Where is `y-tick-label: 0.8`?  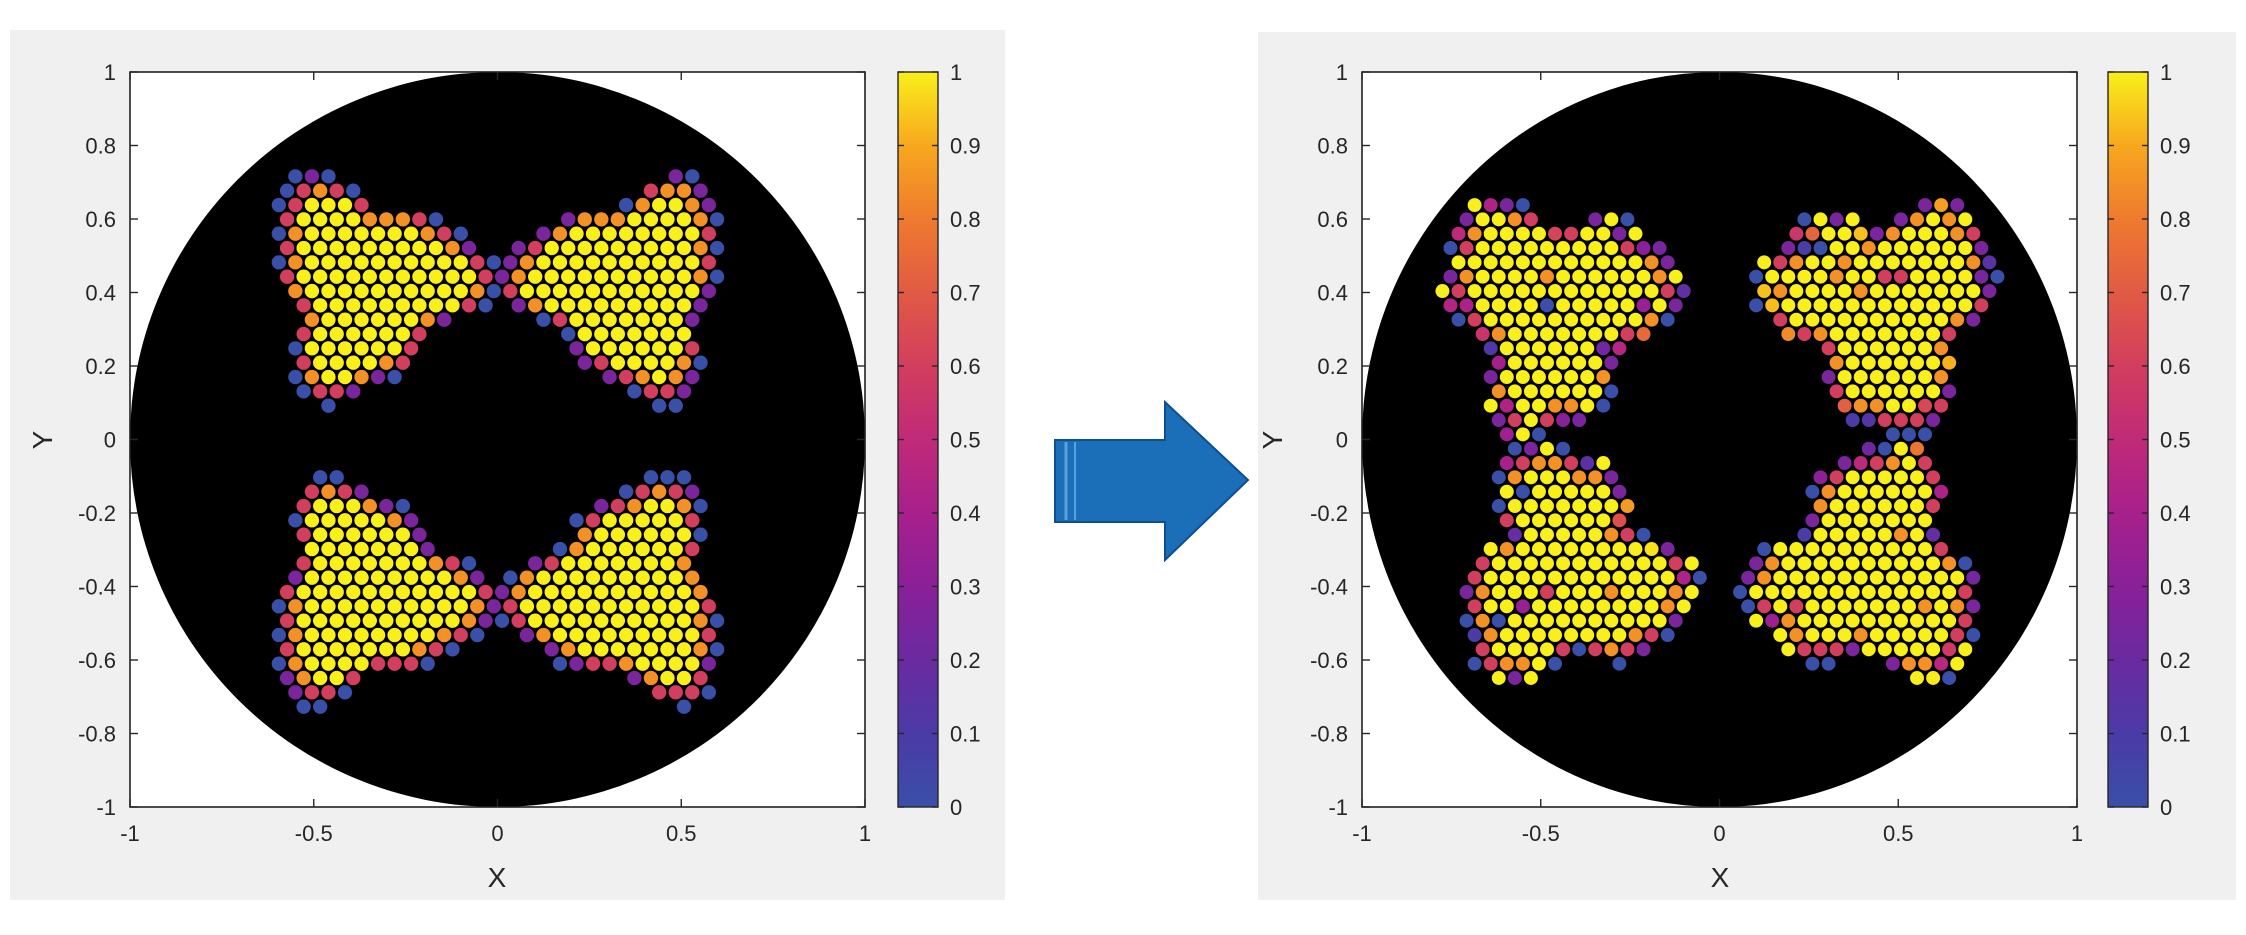 y-tick-label: 0.8 is located at coordinates (100, 146).